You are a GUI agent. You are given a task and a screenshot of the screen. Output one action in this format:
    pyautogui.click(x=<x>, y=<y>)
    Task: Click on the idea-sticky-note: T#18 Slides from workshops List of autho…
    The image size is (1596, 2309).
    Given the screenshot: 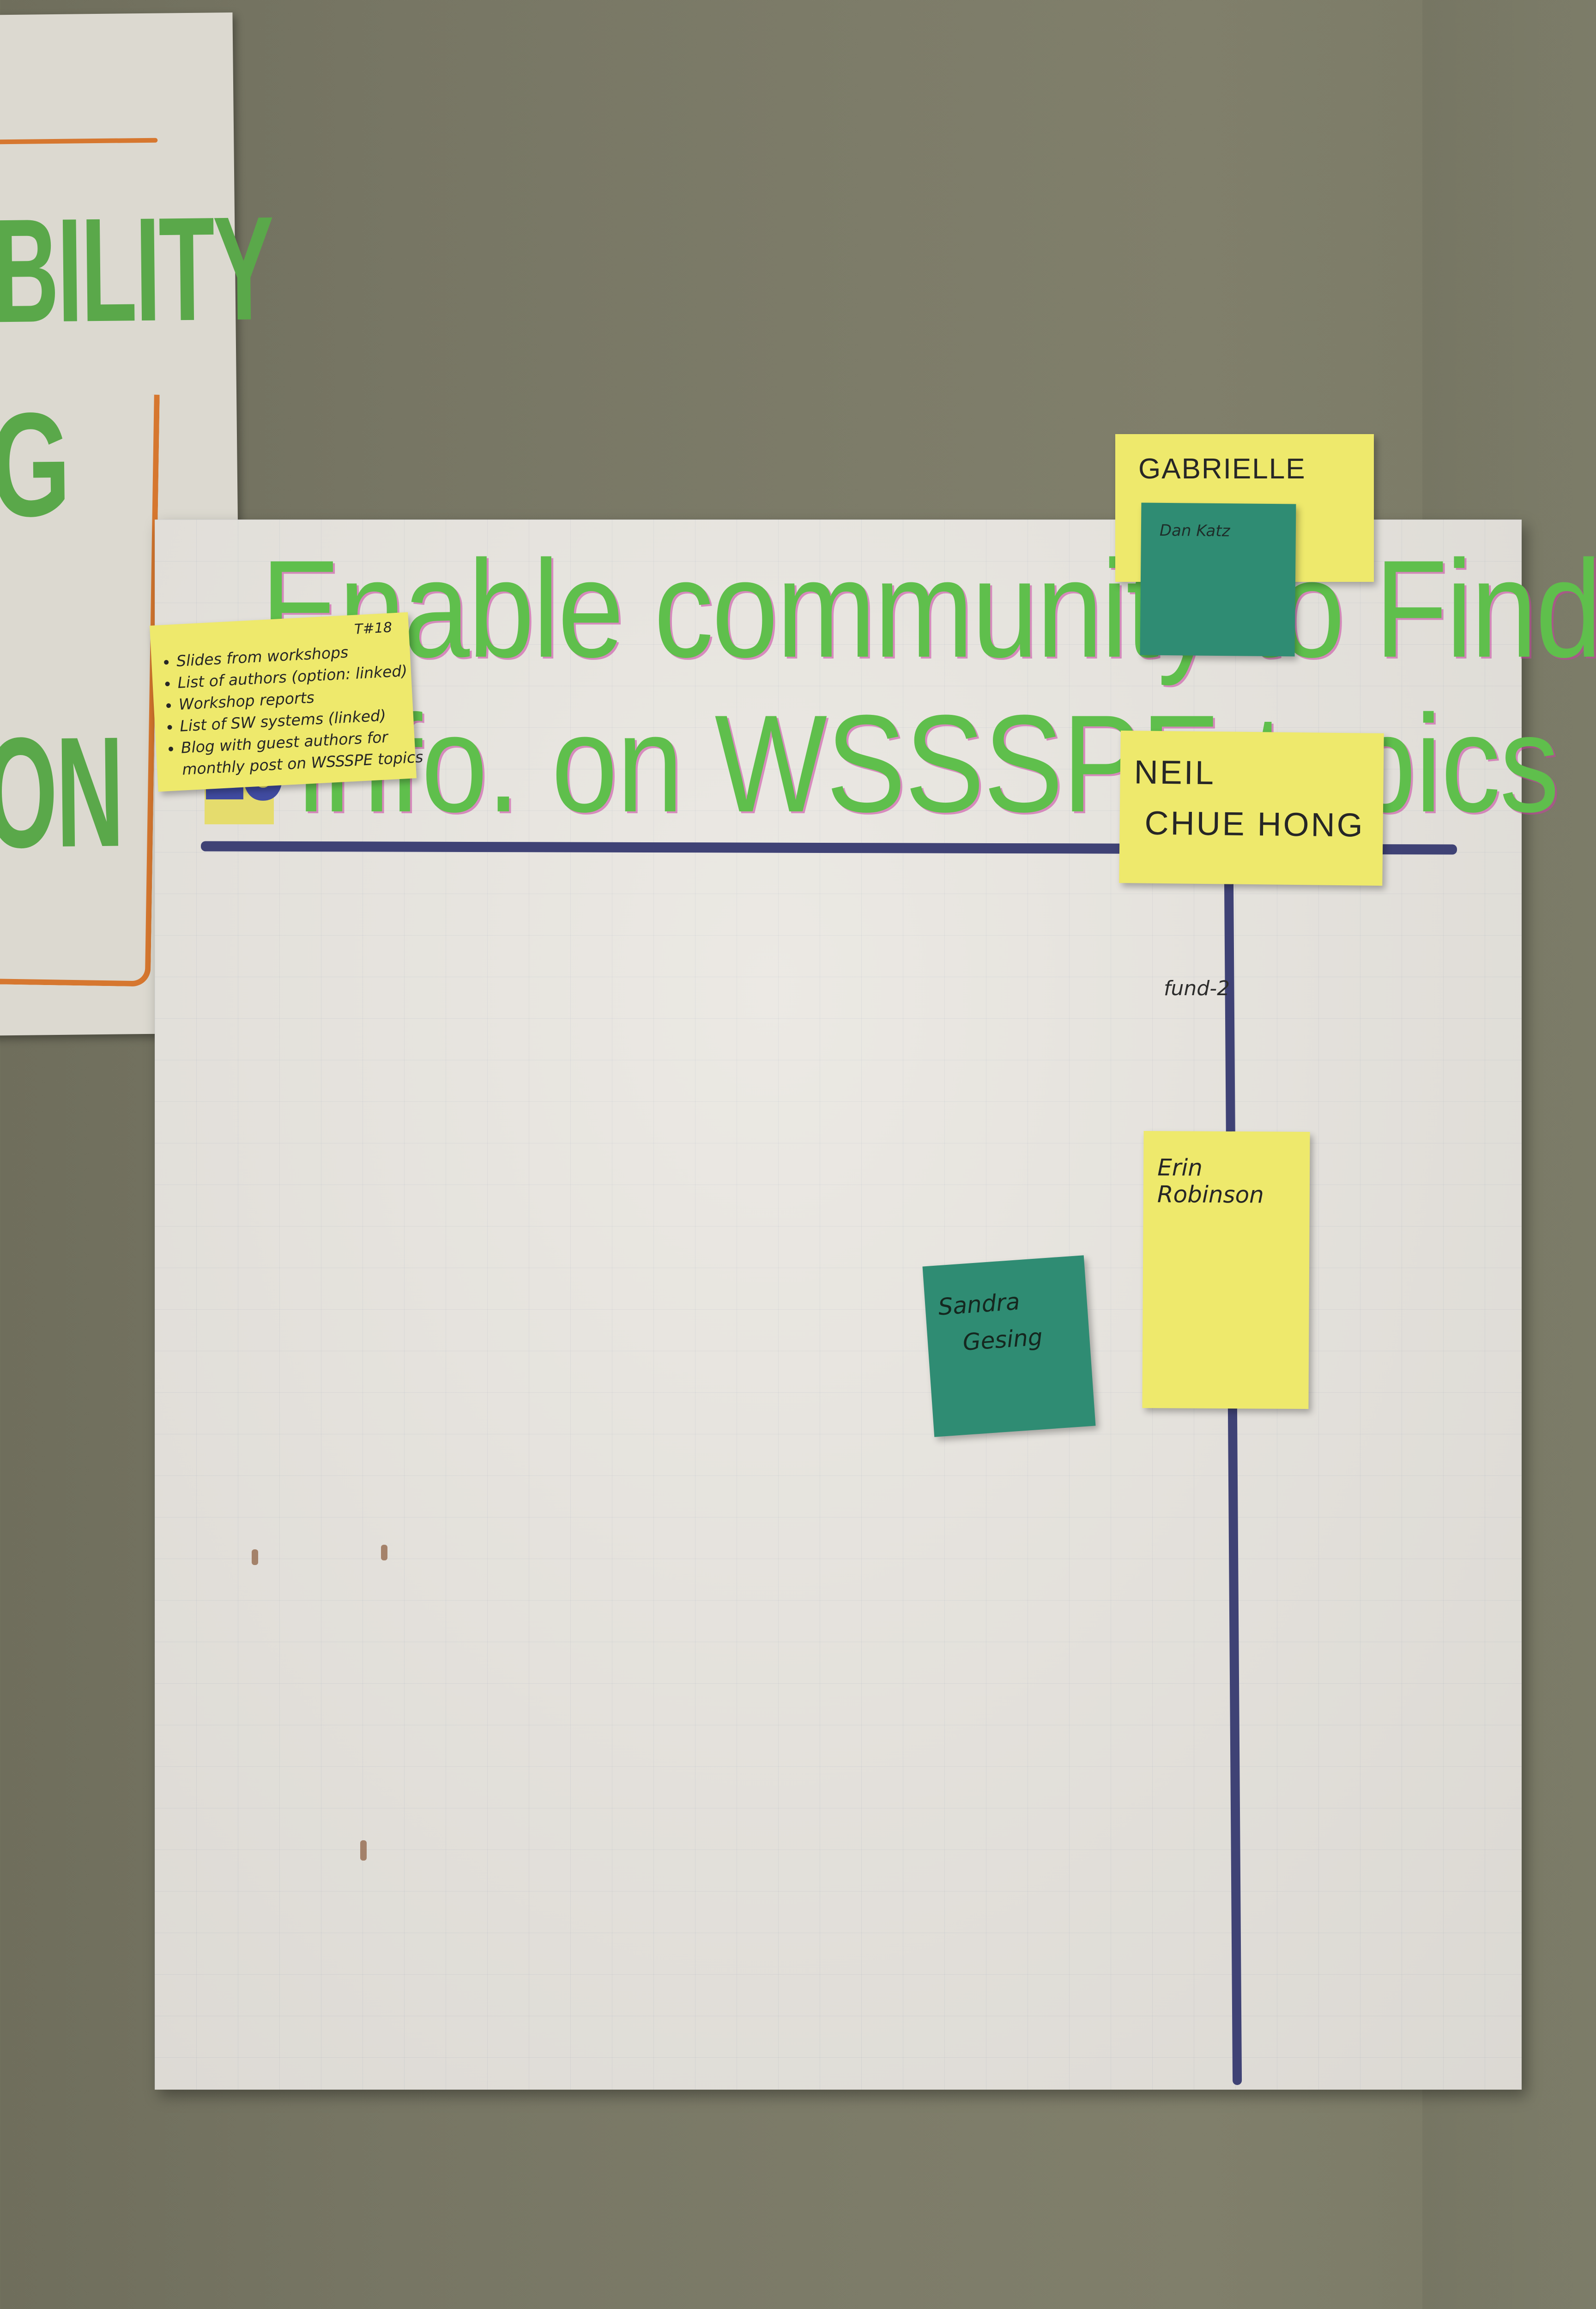 What is the action you would take?
    pyautogui.click(x=286, y=702)
    